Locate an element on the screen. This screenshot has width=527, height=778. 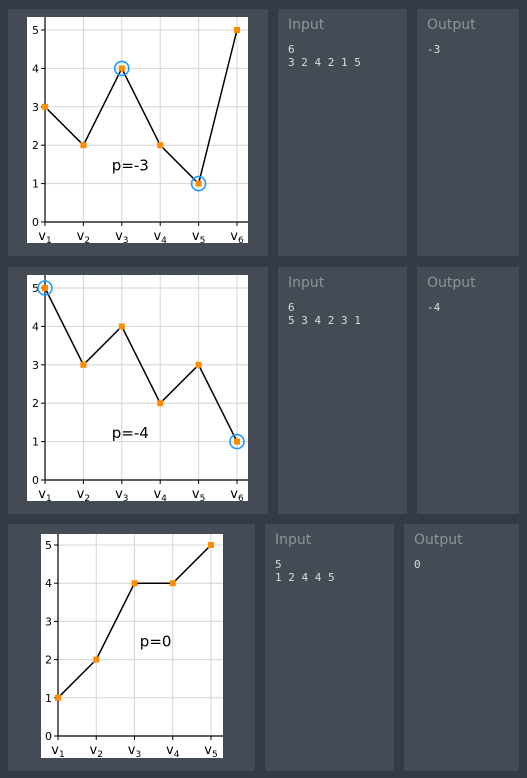
input-line: 1 2 4 4 5 is located at coordinates (305, 577).